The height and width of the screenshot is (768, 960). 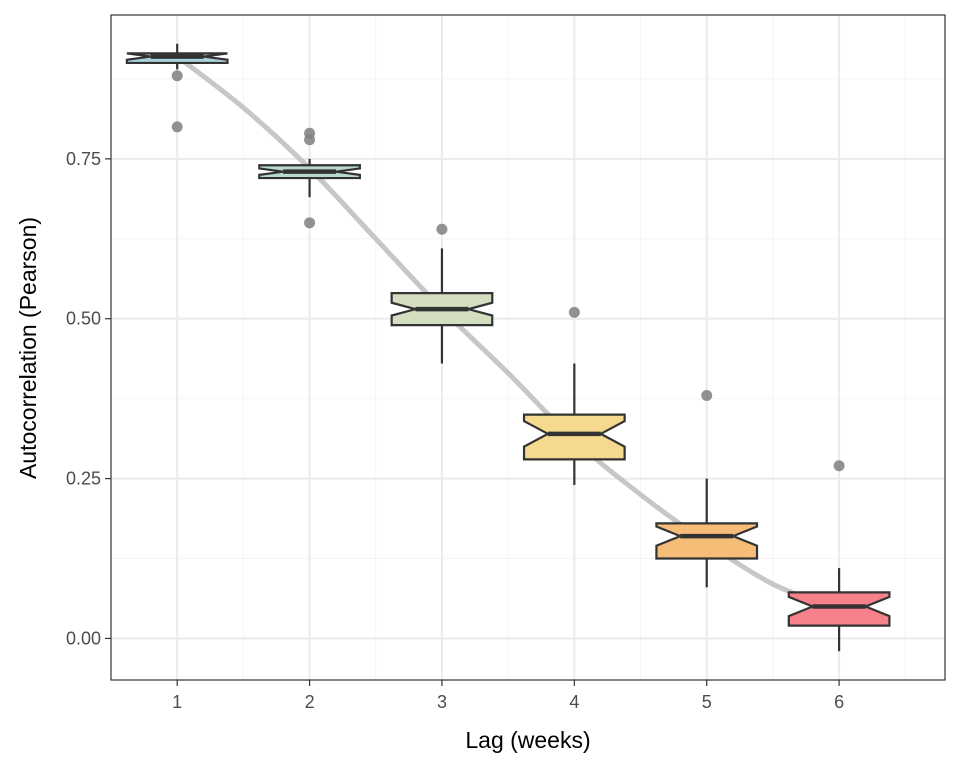 What do you see at coordinates (28, 348) in the screenshot?
I see `y-axis-title: Autocorrelation (Pearson)` at bounding box center [28, 348].